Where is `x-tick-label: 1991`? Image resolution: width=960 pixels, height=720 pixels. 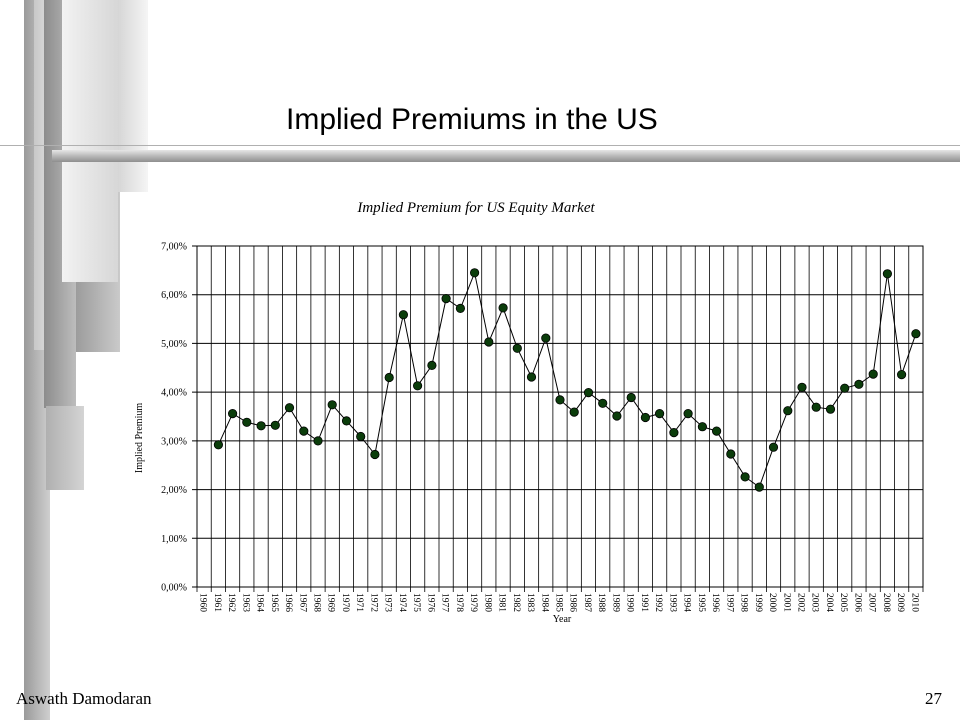 x-tick-label: 1991 is located at coordinates (644, 602).